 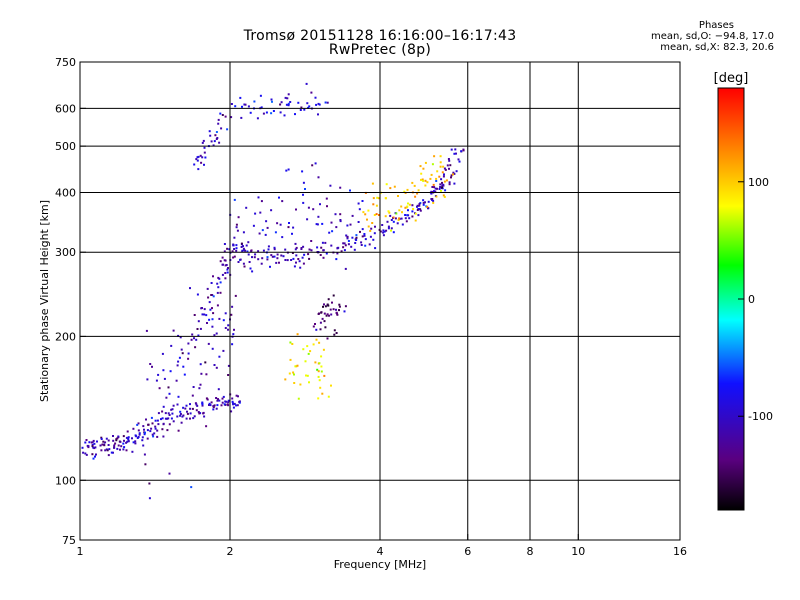 What do you see at coordinates (760, 416) in the screenshot?
I see `colorbar-tick-label: -100` at bounding box center [760, 416].